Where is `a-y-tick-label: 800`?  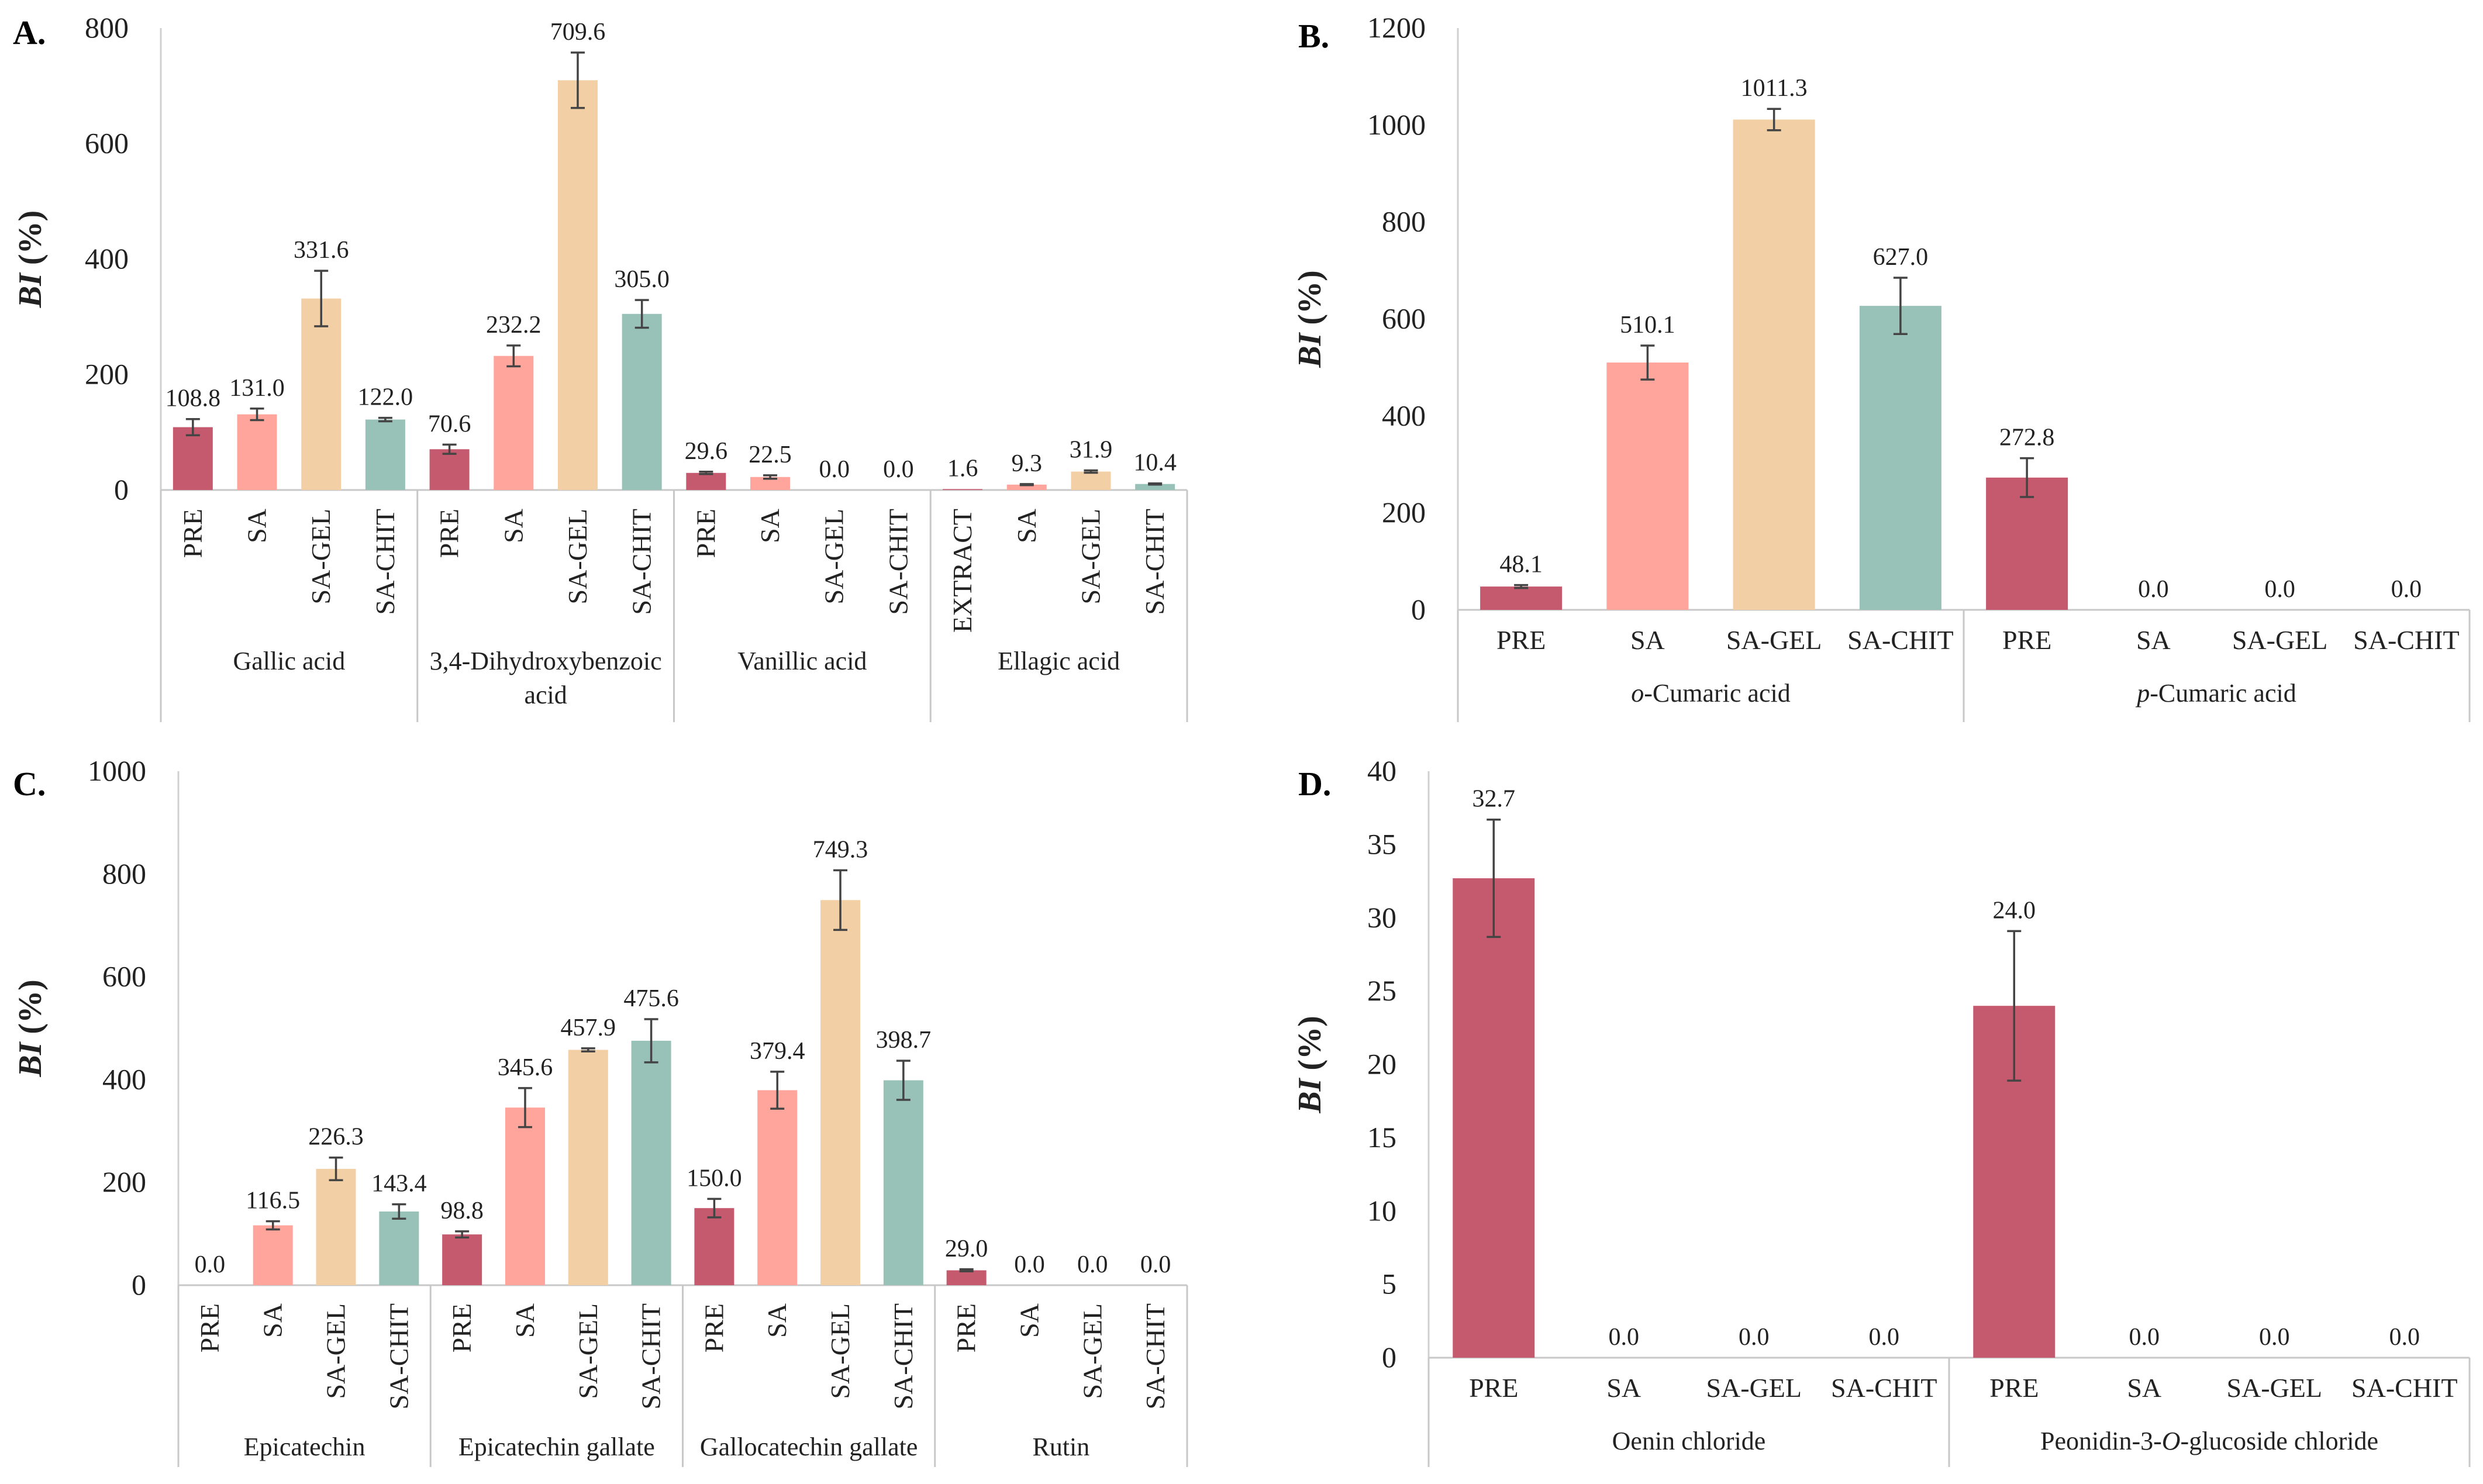
a-y-tick-label: 800 is located at coordinates (107, 27).